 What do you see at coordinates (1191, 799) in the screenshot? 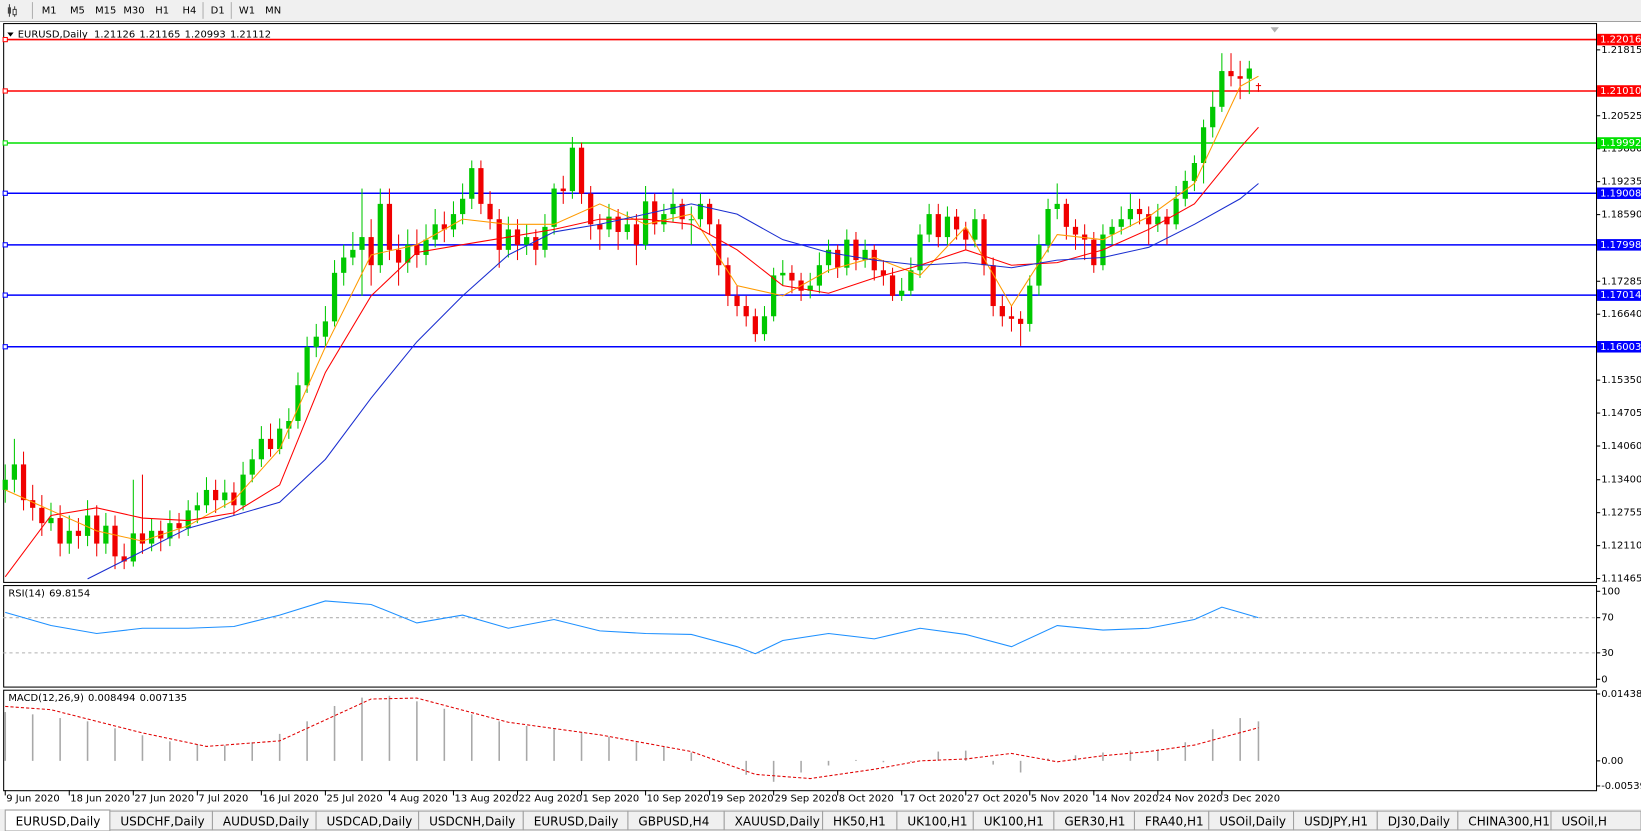
I see `x-tick-label: 24 Nov 2020` at bounding box center [1191, 799].